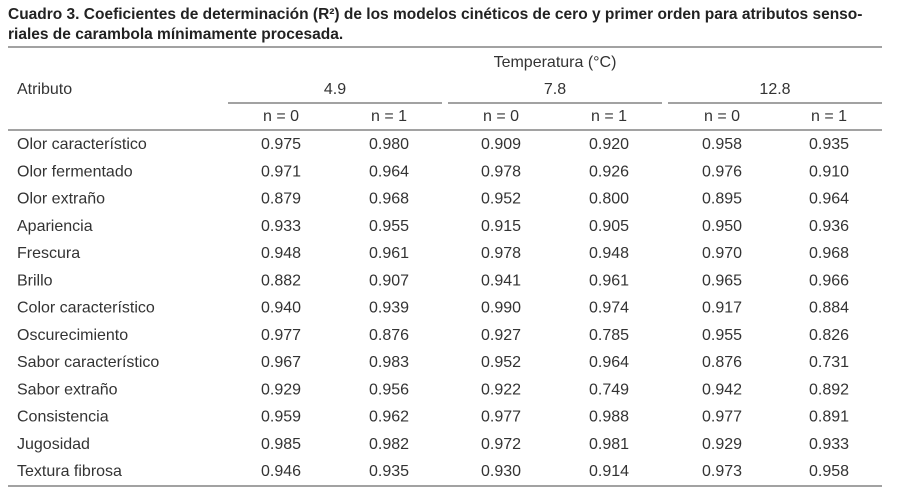 The image size is (900, 500). I want to click on value-cell: 0.785, so click(609, 335).